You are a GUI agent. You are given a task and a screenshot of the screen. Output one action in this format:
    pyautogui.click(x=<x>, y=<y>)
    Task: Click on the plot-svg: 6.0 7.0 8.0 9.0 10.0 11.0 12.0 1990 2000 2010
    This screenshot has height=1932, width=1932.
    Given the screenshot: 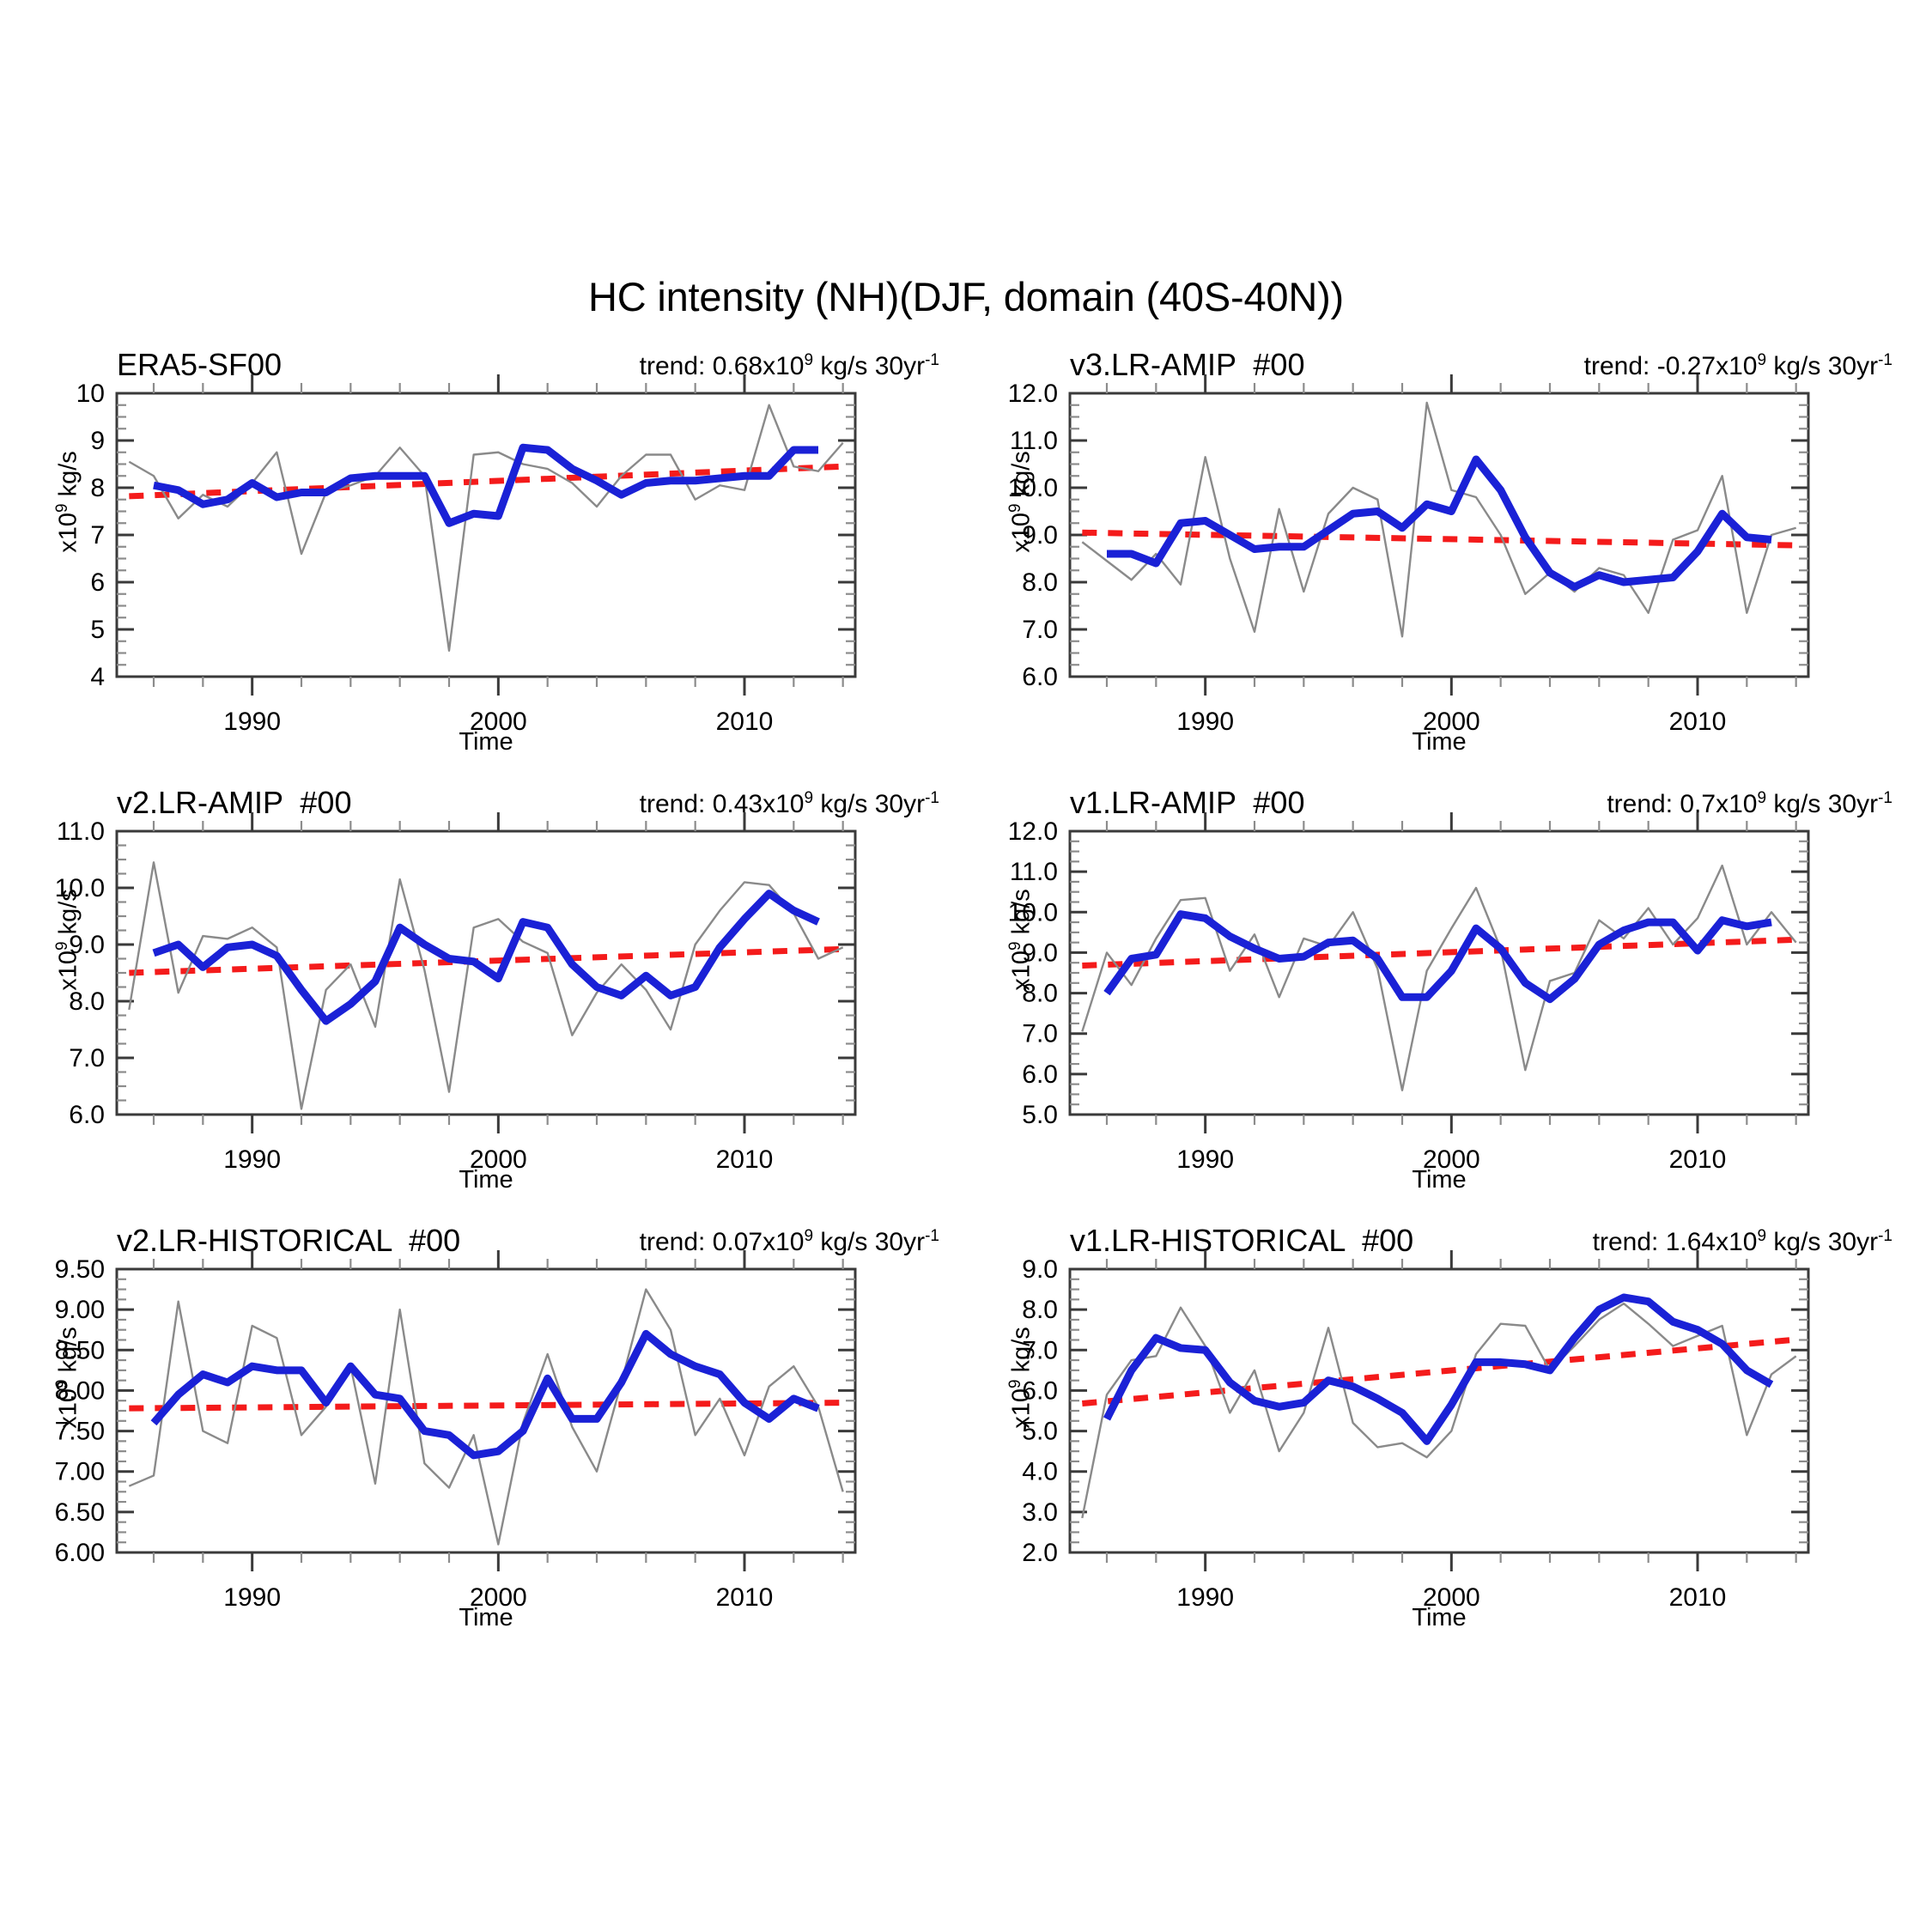 What is the action you would take?
    pyautogui.click(x=1409, y=555)
    